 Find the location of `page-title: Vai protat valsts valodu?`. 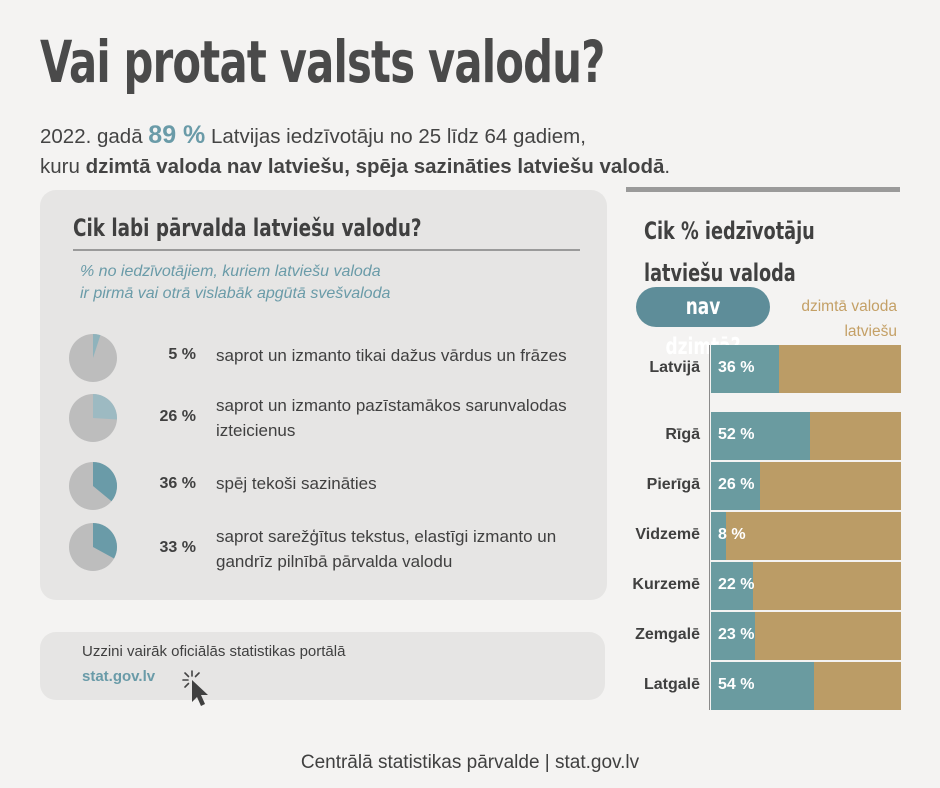

page-title: Vai protat valsts valodu? is located at coordinates (322, 62).